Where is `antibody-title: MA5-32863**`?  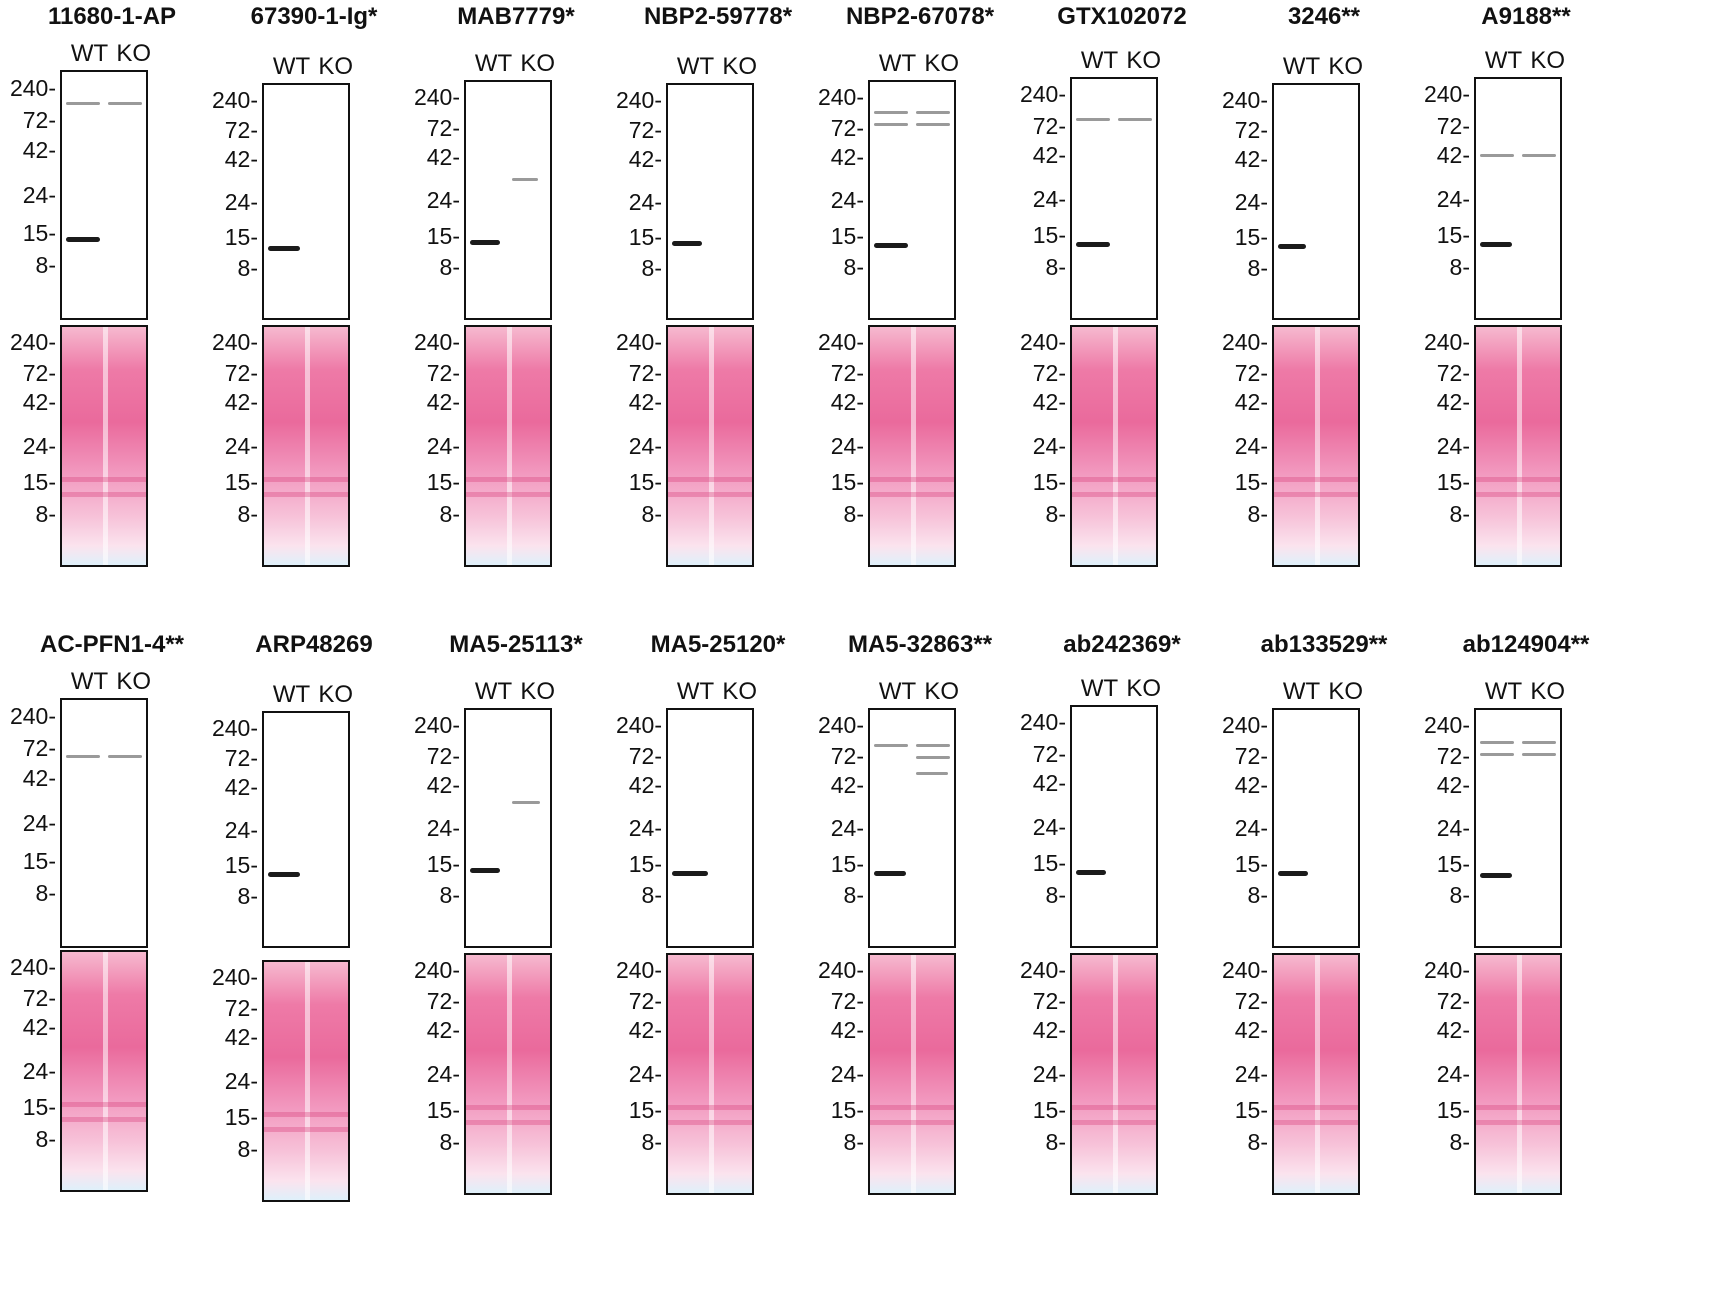 antibody-title: MA5-32863** is located at coordinates (920, 644).